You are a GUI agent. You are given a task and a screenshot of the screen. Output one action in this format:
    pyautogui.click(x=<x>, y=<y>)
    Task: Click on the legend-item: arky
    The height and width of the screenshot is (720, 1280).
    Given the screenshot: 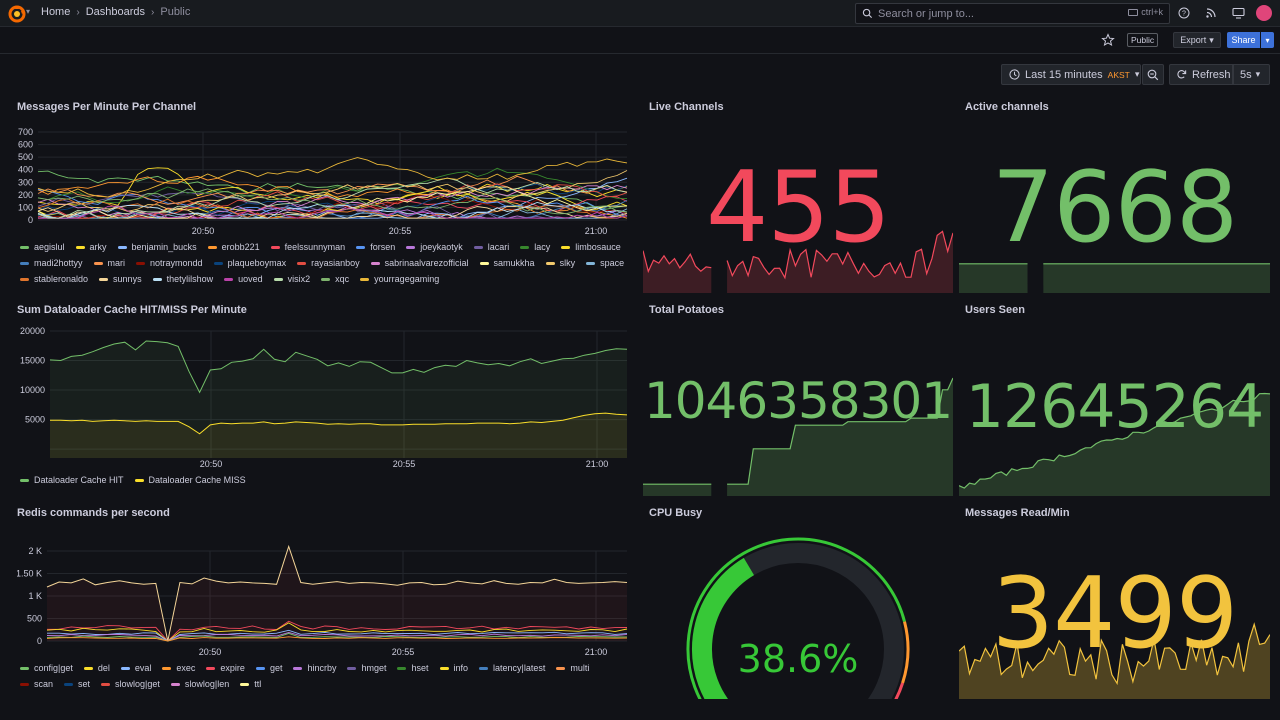 What is the action you would take?
    pyautogui.click(x=91, y=247)
    